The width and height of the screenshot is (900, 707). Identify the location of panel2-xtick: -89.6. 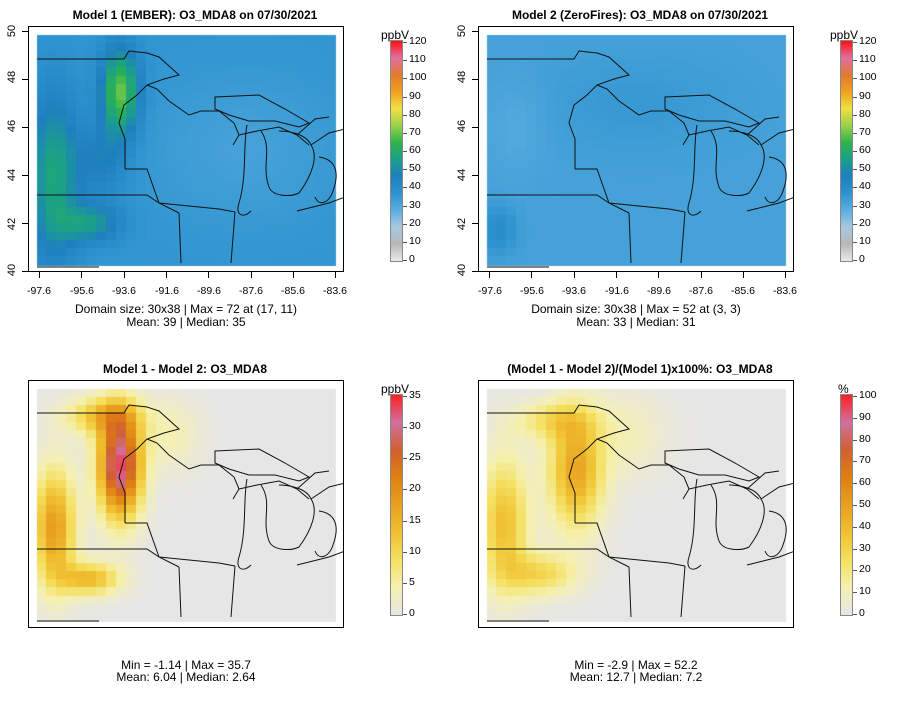
(659, 291).